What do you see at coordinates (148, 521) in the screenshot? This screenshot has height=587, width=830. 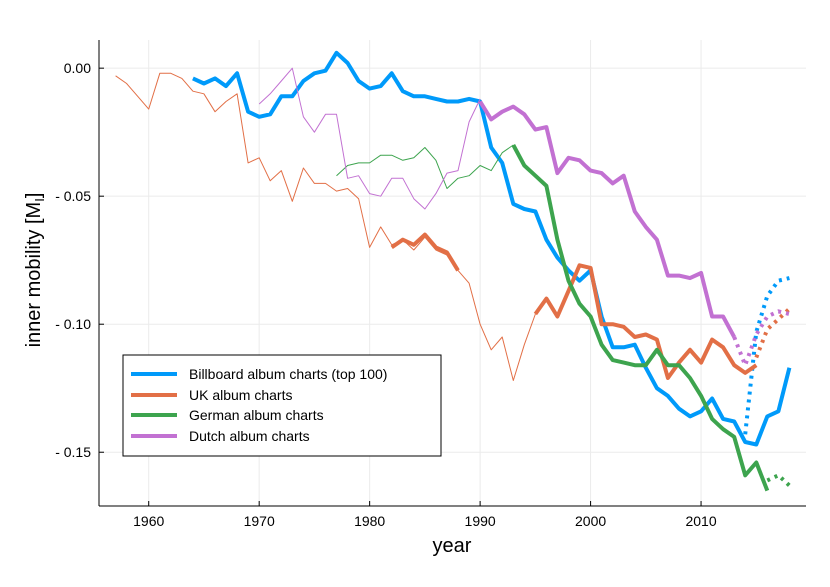 I see `x-tick-label: 1960` at bounding box center [148, 521].